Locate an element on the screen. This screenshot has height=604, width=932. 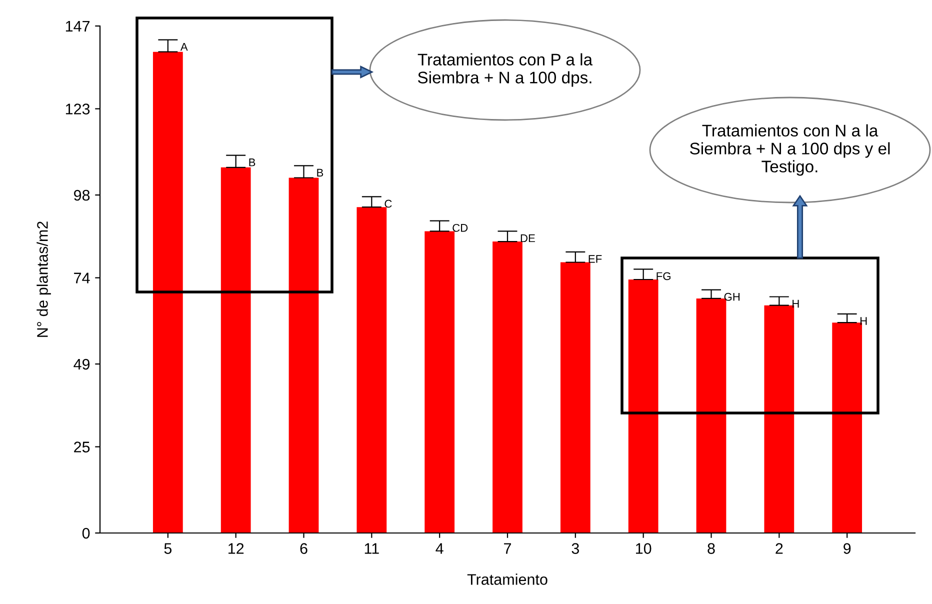
x-tick-label: 4 is located at coordinates (440, 548).